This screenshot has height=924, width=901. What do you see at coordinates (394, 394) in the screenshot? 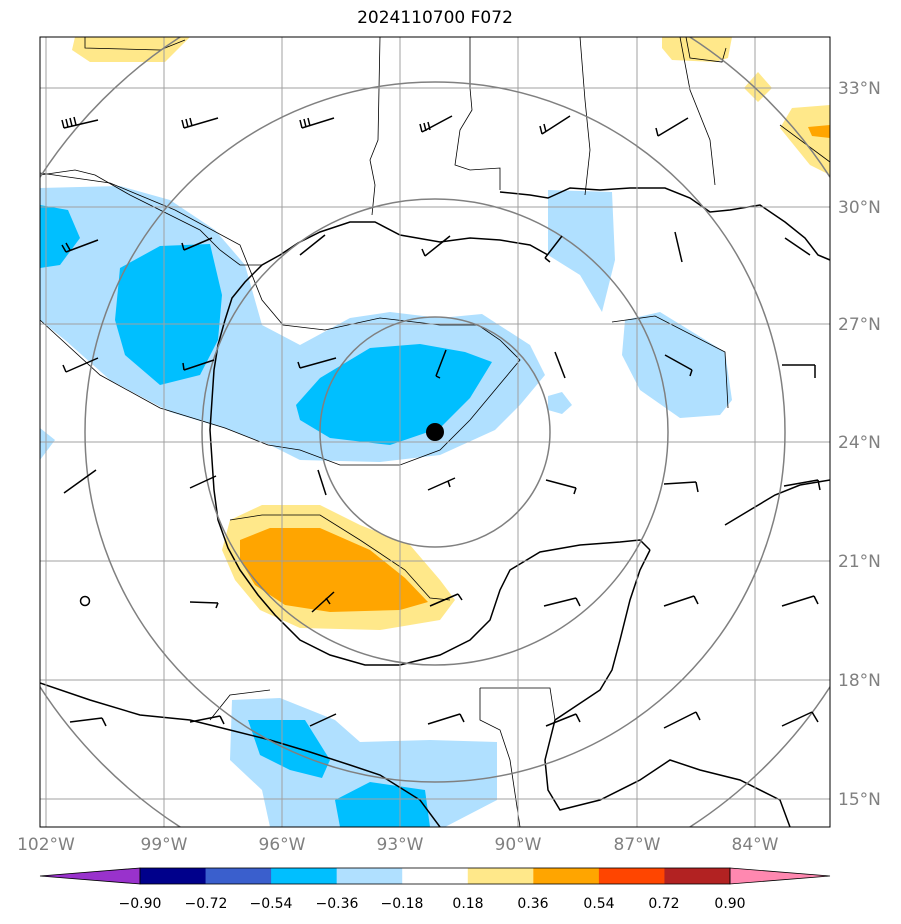
I see `anomaly-core-gulf` at bounding box center [394, 394].